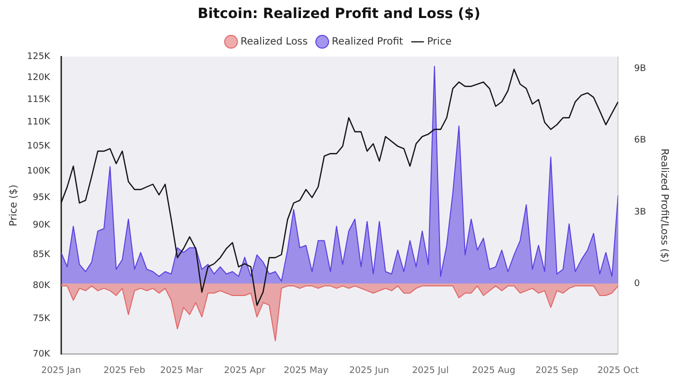 This screenshot has width=680, height=383. What do you see at coordinates (369, 371) in the screenshot?
I see `x-tick-label: 2025 Jun` at bounding box center [369, 371].